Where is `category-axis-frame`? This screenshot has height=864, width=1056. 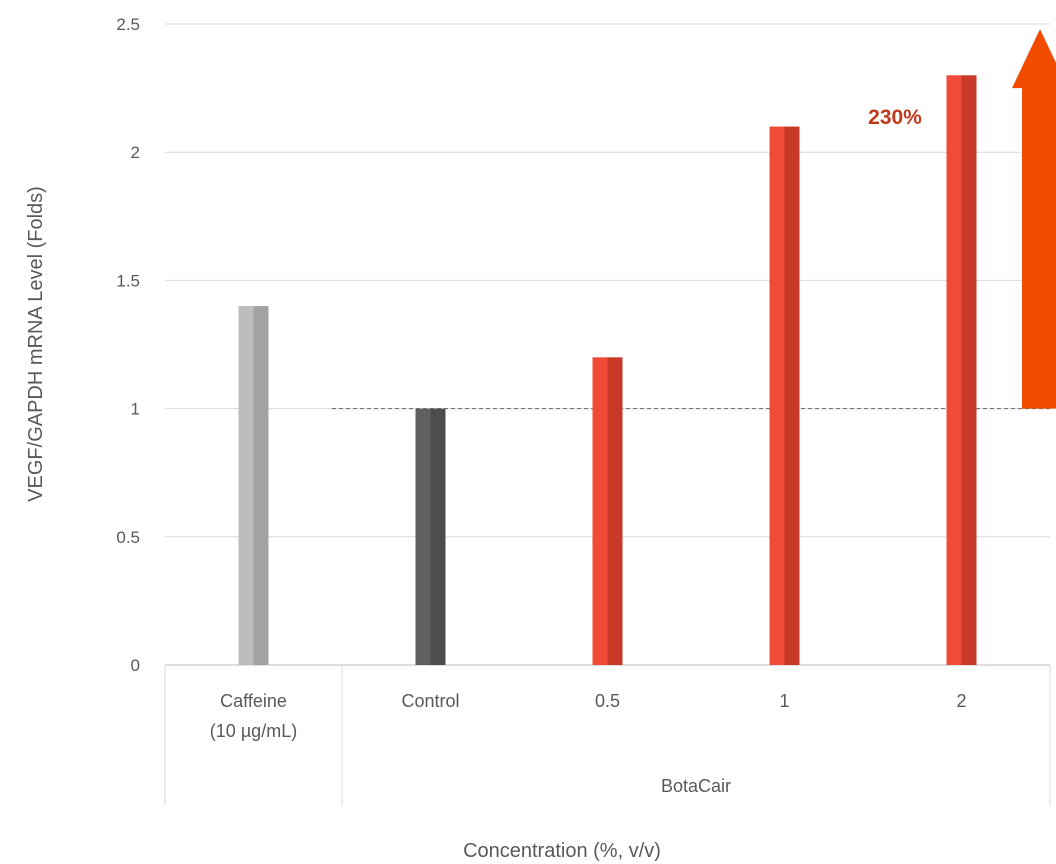
category-axis-frame is located at coordinates (607, 735).